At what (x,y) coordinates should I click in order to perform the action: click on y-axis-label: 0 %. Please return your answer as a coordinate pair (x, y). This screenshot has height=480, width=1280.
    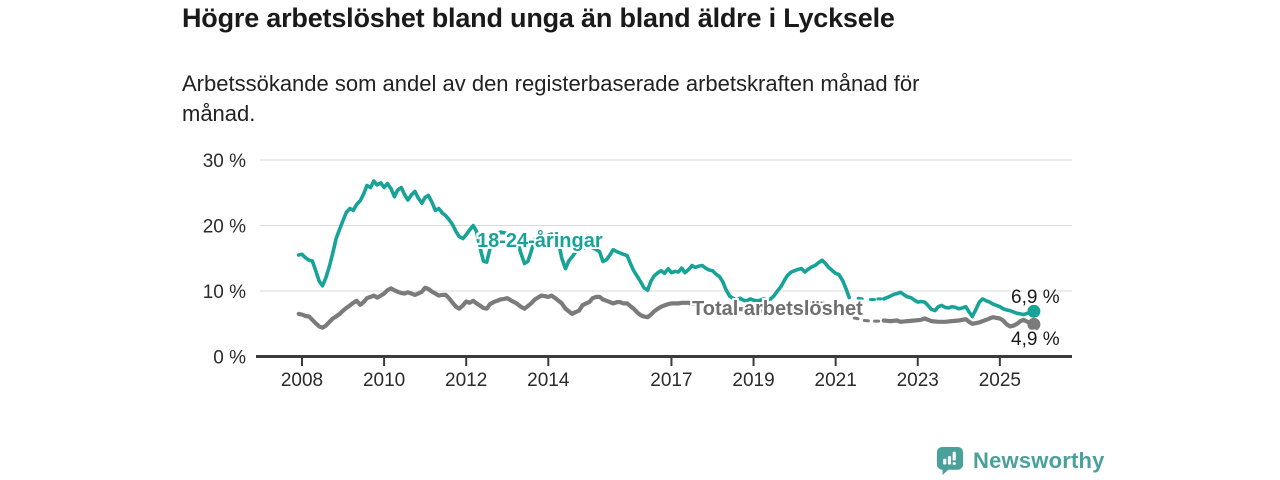
    Looking at the image, I should click on (229, 358).